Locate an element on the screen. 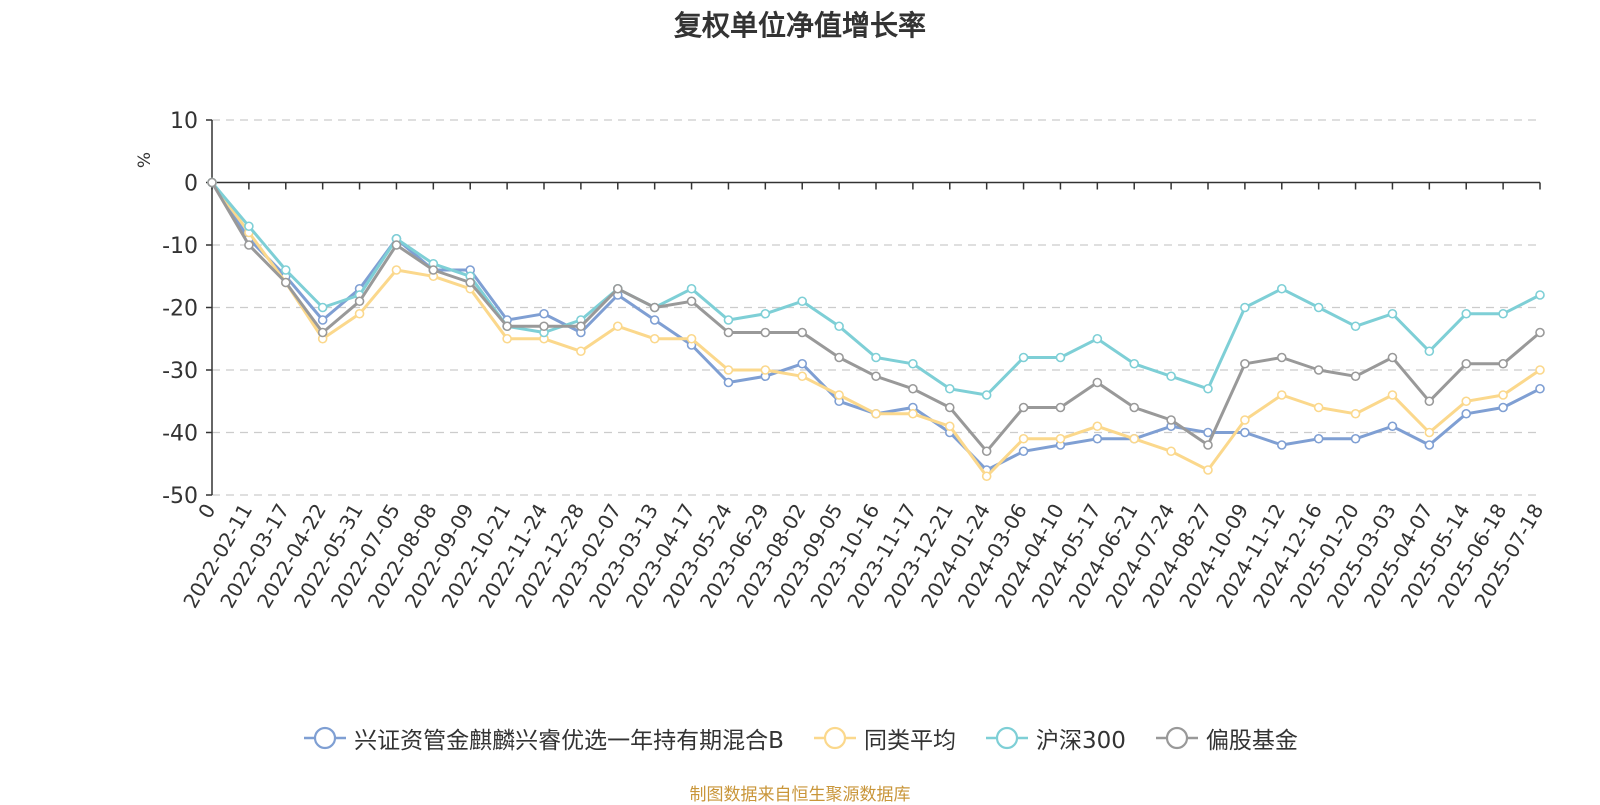  legend-item-1: 同类平均 is located at coordinates (884, 738).